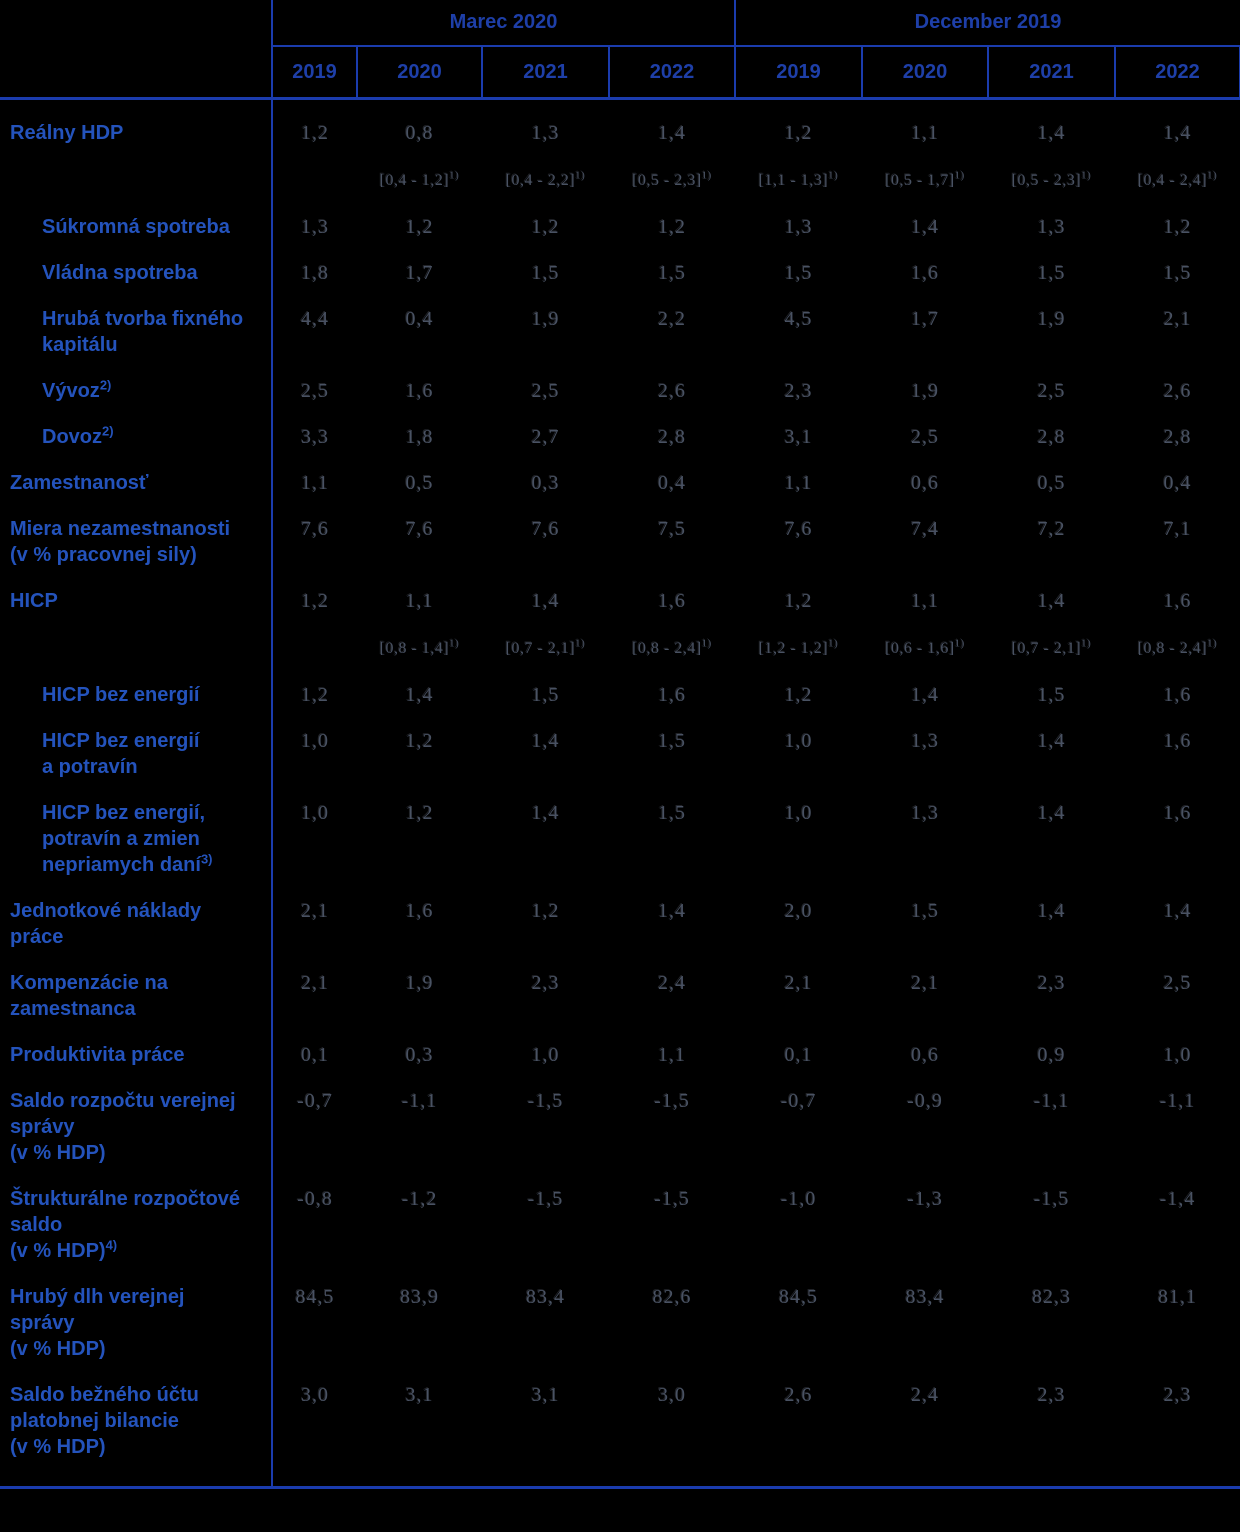 The height and width of the screenshot is (1532, 1240). I want to click on value-cell: 1,2 [1,2 - 1,2]1), so click(798, 615).